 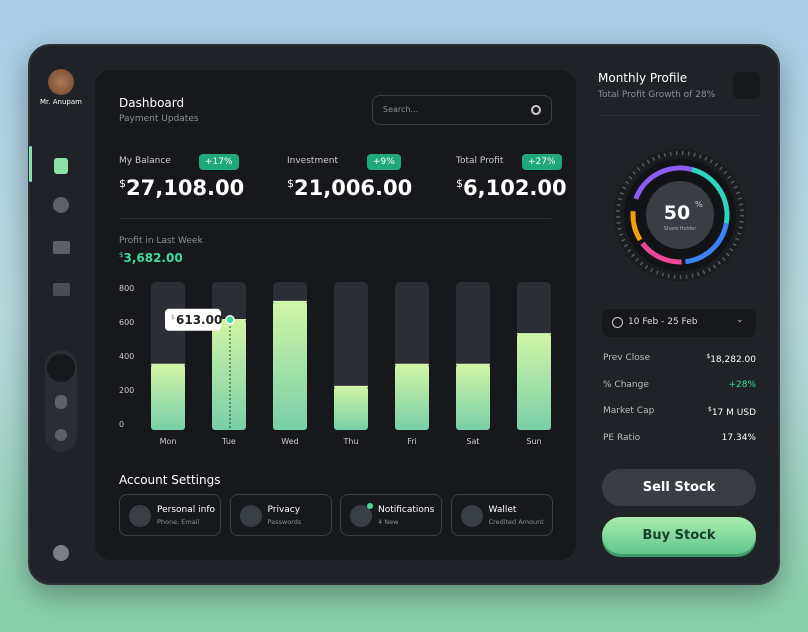 I want to click on y-tick-label: 200, so click(x=126, y=390).